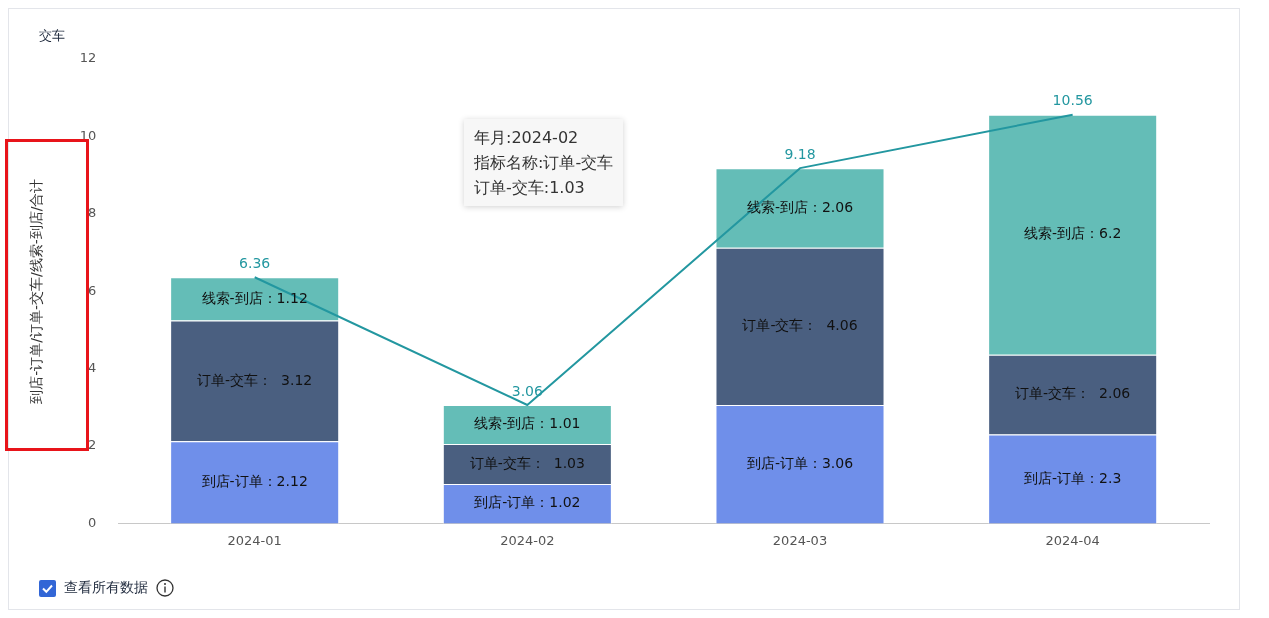  I want to click on series-label: 订单-交车, so click(500, 462).